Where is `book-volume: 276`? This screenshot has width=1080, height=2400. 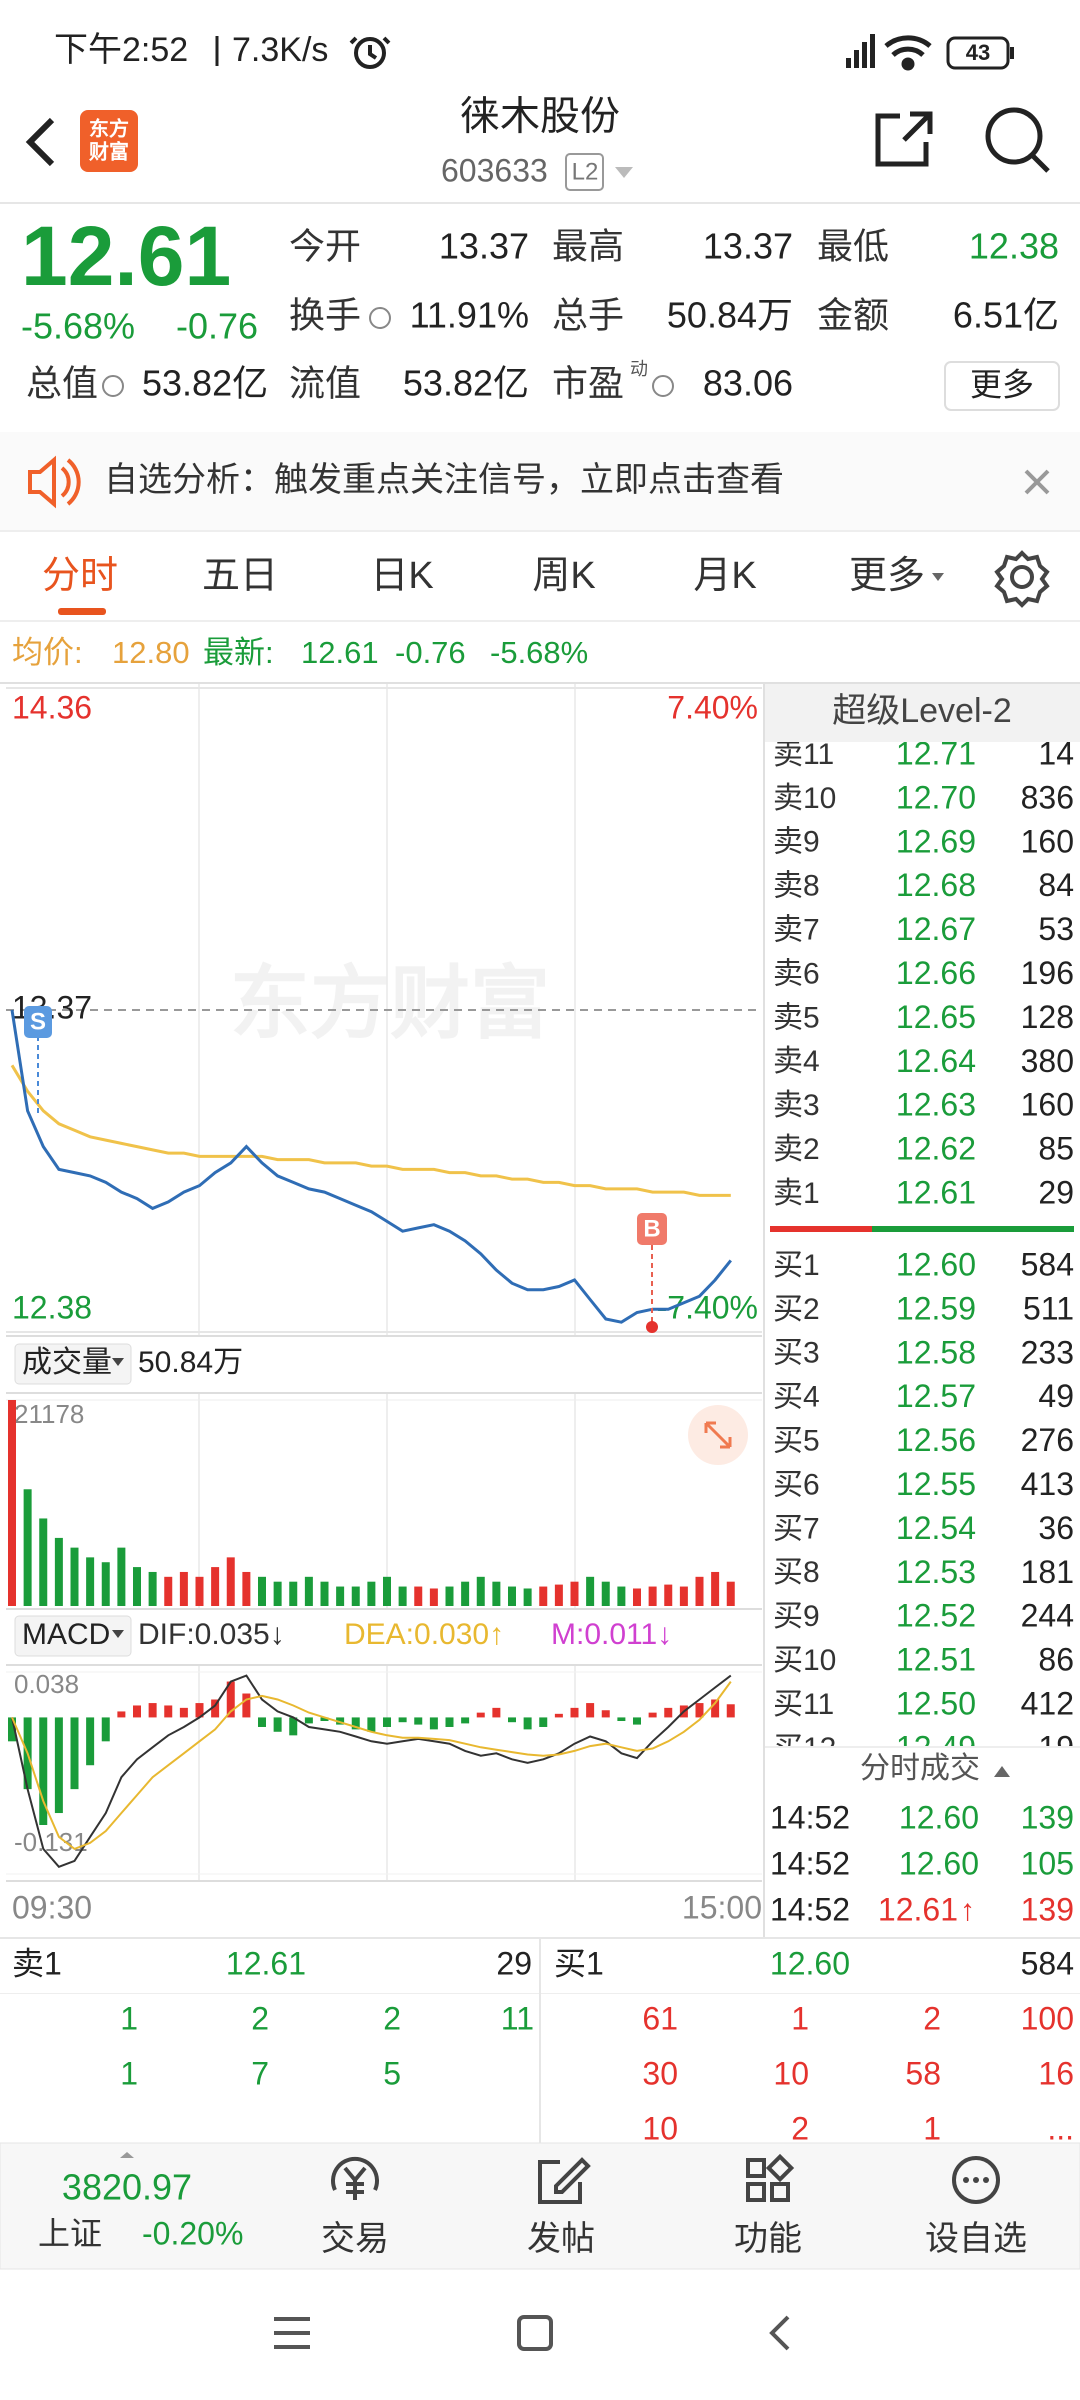
book-volume: 276 is located at coordinates (1047, 1440).